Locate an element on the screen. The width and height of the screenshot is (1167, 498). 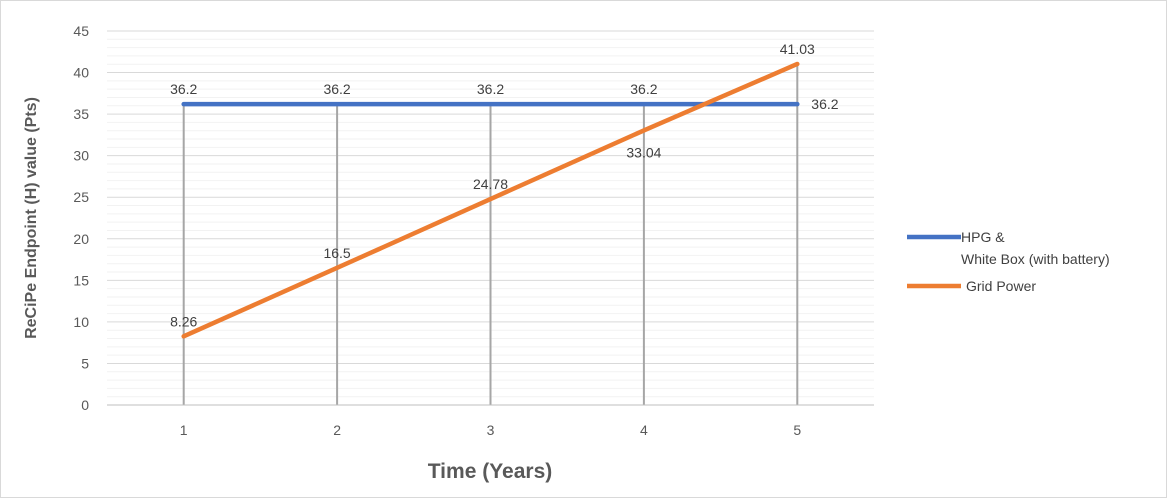
y-axis-title: ReCiPe Endpoint (H) value (Pts) is located at coordinates (31, 218).